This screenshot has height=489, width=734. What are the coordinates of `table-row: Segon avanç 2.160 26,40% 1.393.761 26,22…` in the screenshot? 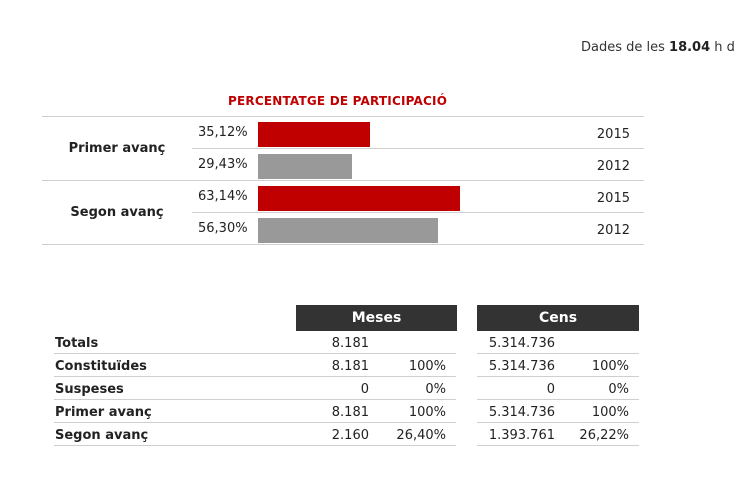 It's located at (346, 434).